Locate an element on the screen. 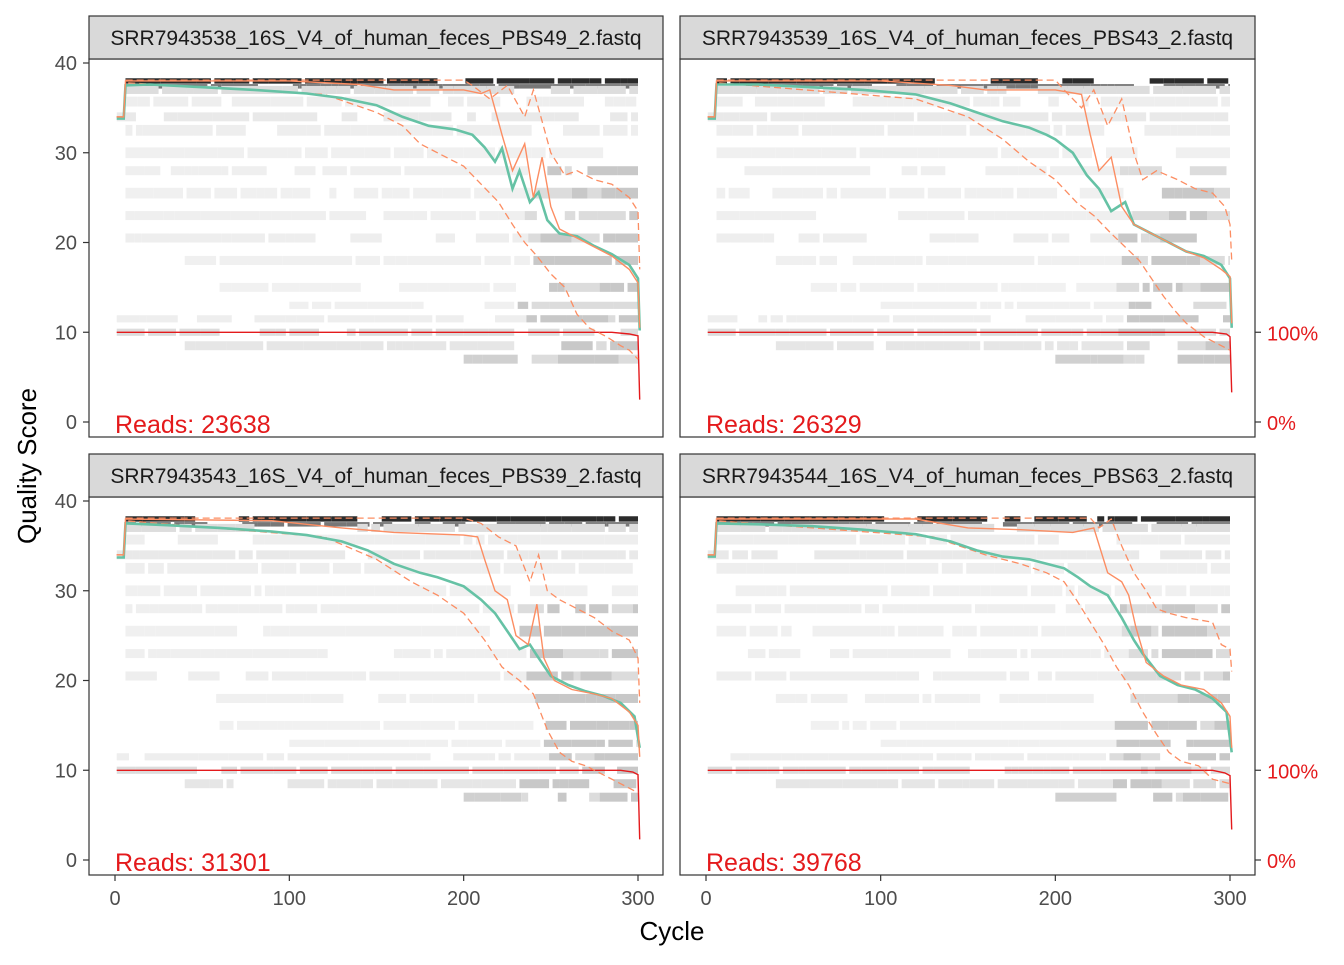 The width and height of the screenshot is (1344, 965). x-tick-label: 200 is located at coordinates (1055, 899).